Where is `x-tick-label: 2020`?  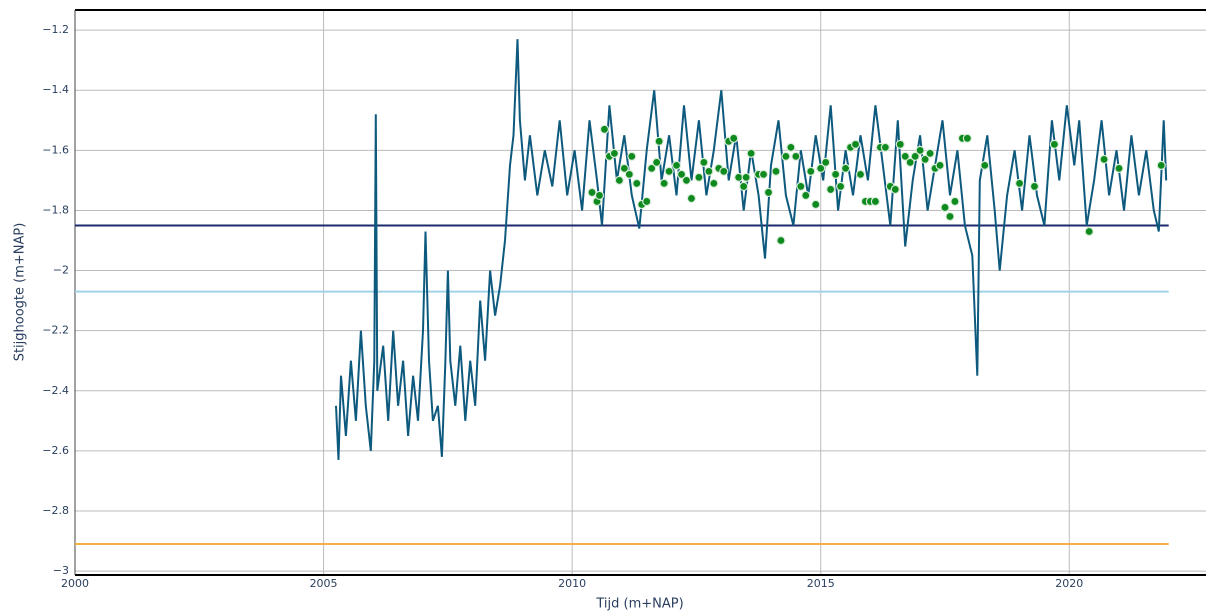 x-tick-label: 2020 is located at coordinates (1069, 583).